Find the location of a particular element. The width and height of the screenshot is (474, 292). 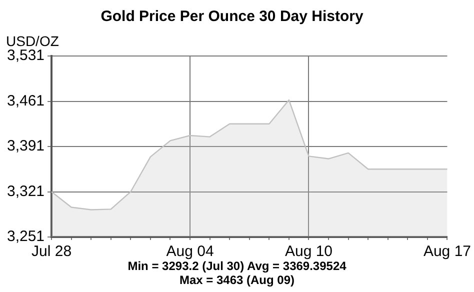

y-tick-label: 3,321 is located at coordinates (25, 191).